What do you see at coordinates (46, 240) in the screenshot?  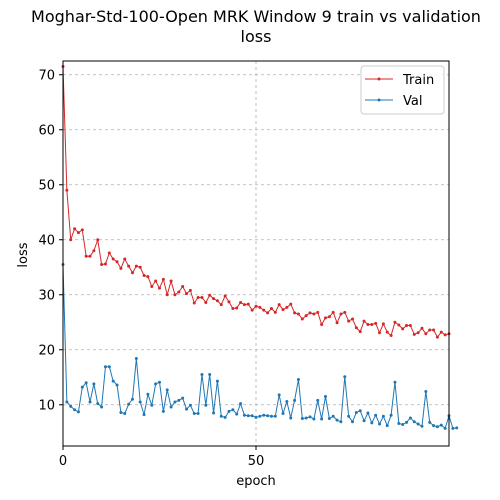 I see `y-tick-label: 40` at bounding box center [46, 240].